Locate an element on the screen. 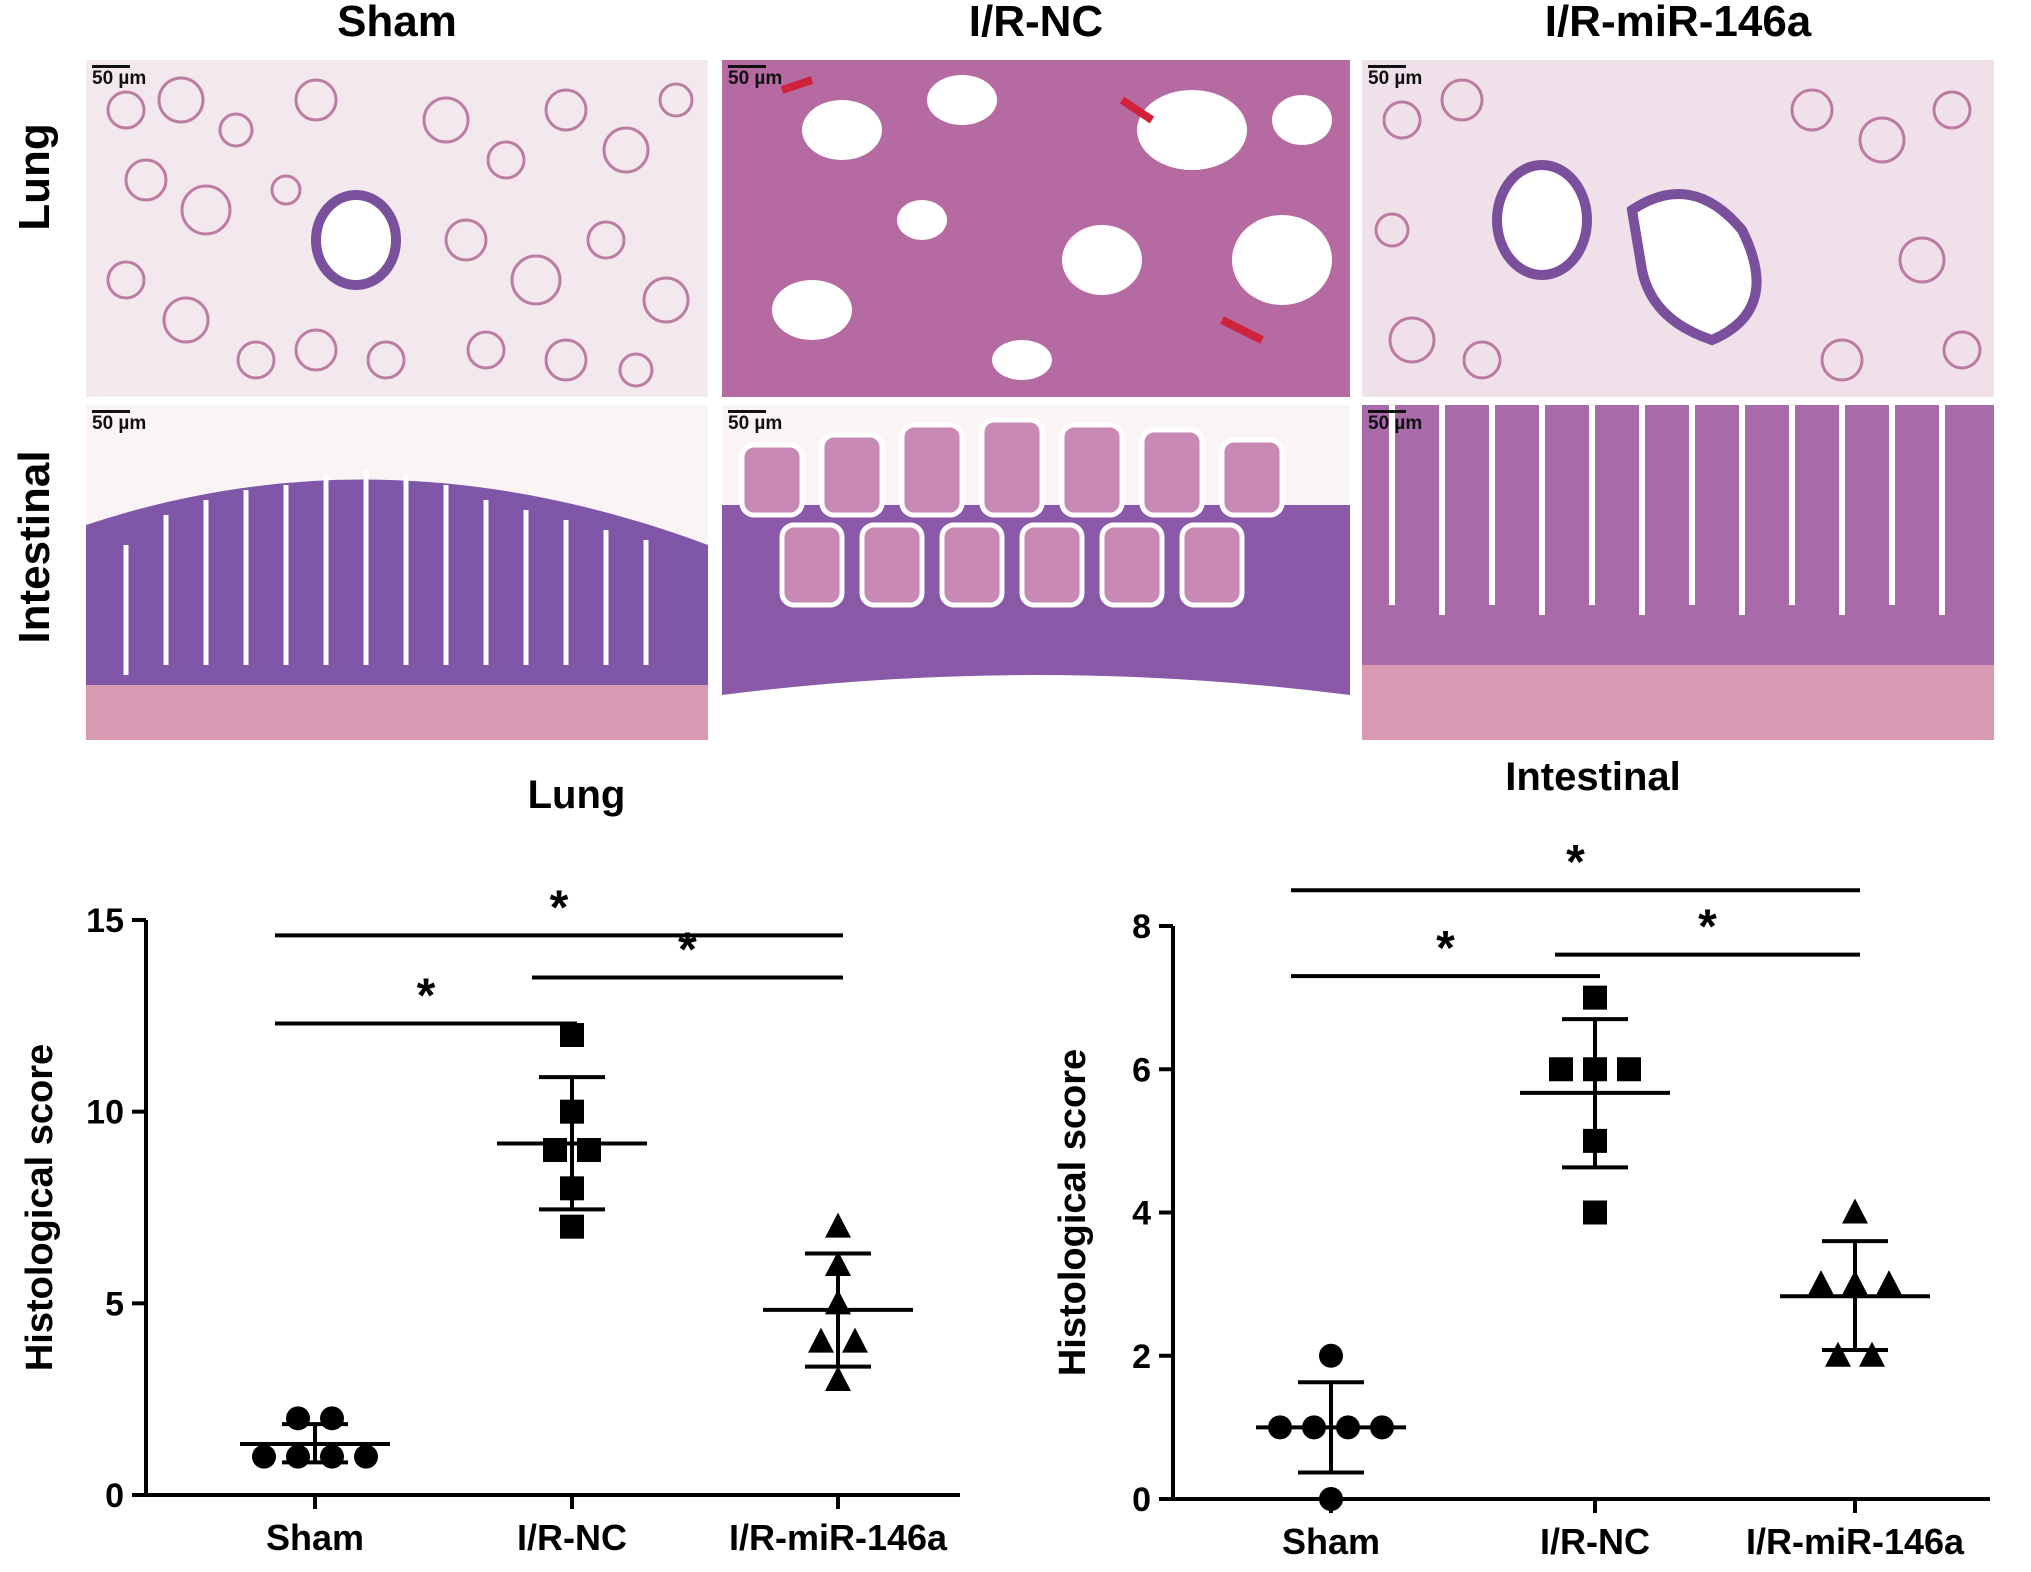 Image resolution: width=2031 pixels, height=1572 pixels. lung-sham-micrograph: 50 µm is located at coordinates (397, 228).